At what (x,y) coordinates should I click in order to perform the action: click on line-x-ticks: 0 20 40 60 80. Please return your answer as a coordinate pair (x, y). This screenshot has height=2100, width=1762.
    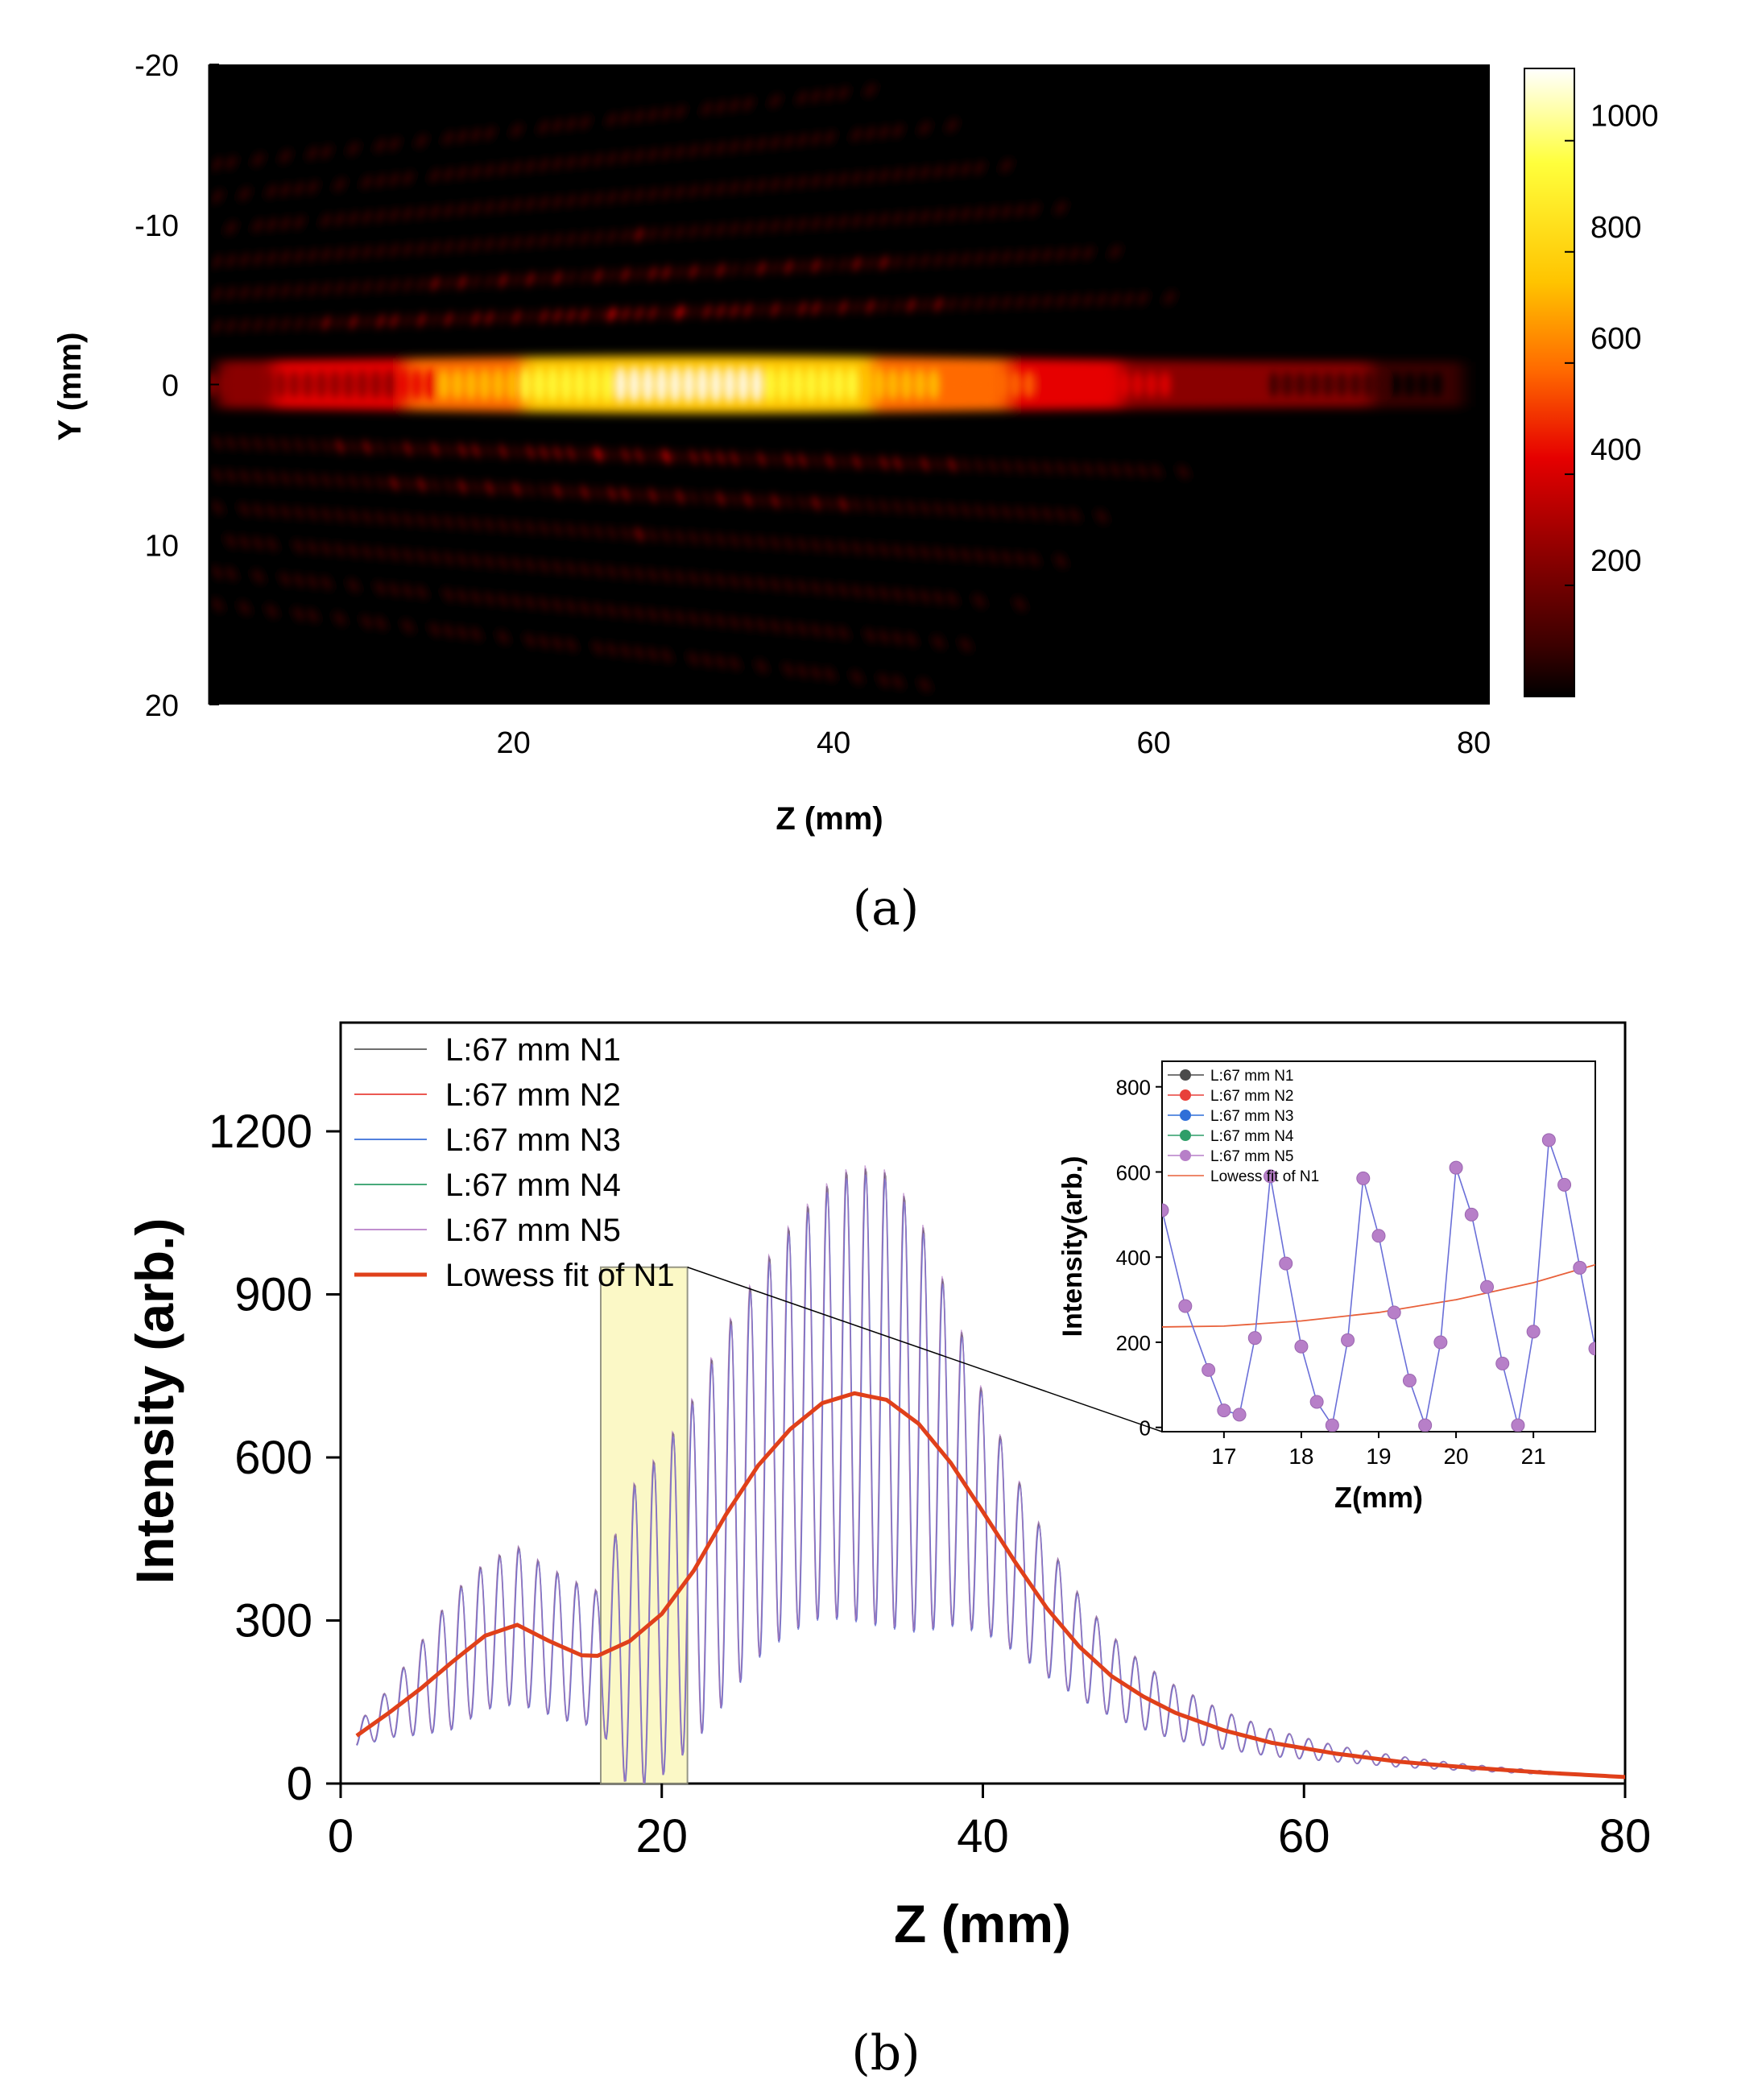
    Looking at the image, I should click on (989, 1823).